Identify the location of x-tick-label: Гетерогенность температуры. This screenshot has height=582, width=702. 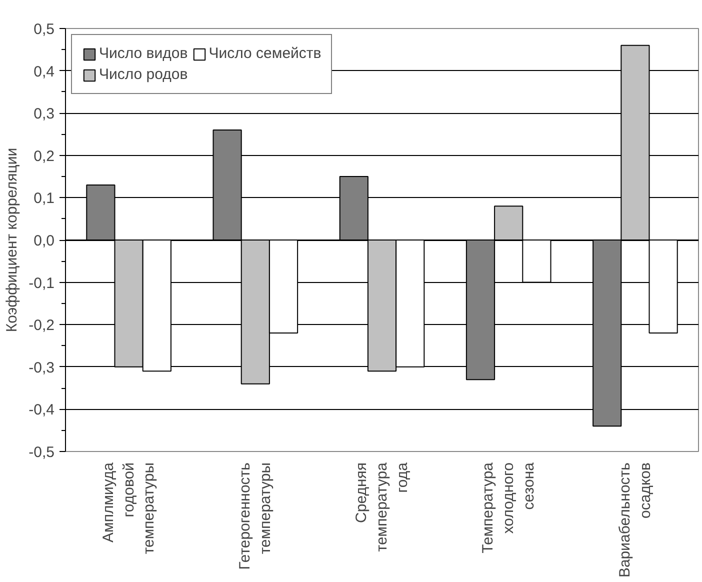
(255, 516).